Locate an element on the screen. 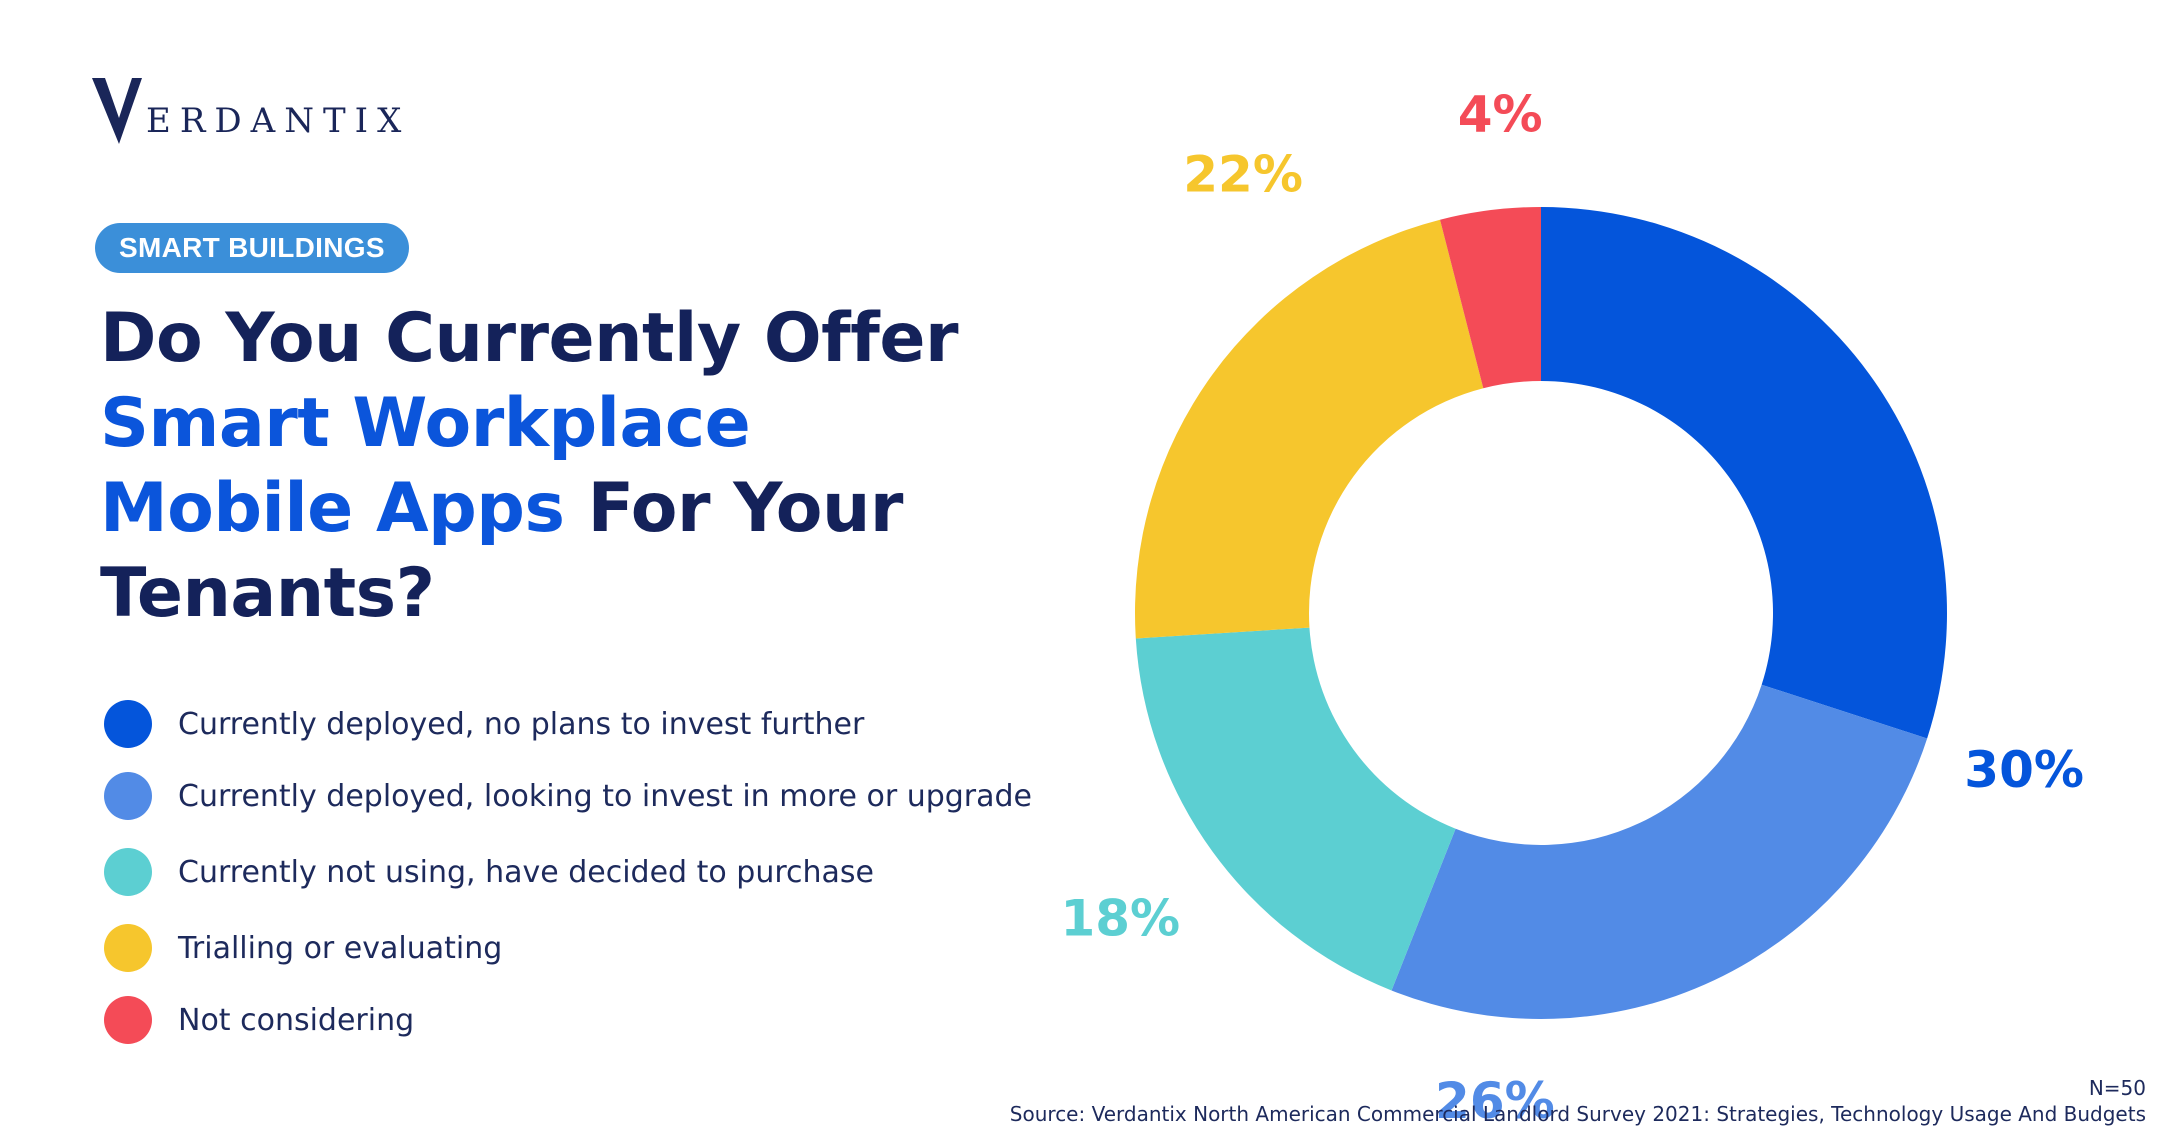  data-label: 22% is located at coordinates (1243, 175).